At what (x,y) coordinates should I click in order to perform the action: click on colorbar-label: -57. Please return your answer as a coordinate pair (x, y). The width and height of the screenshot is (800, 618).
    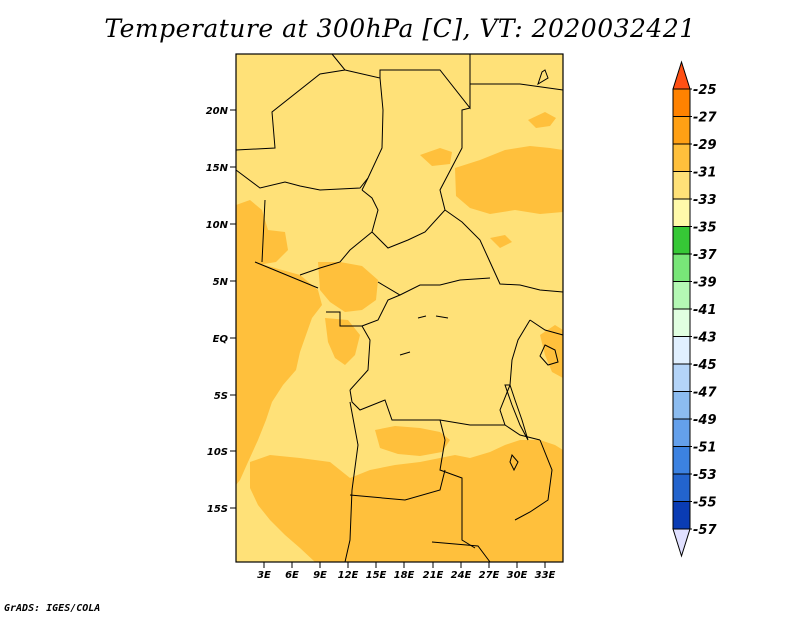
    Looking at the image, I should click on (705, 530).